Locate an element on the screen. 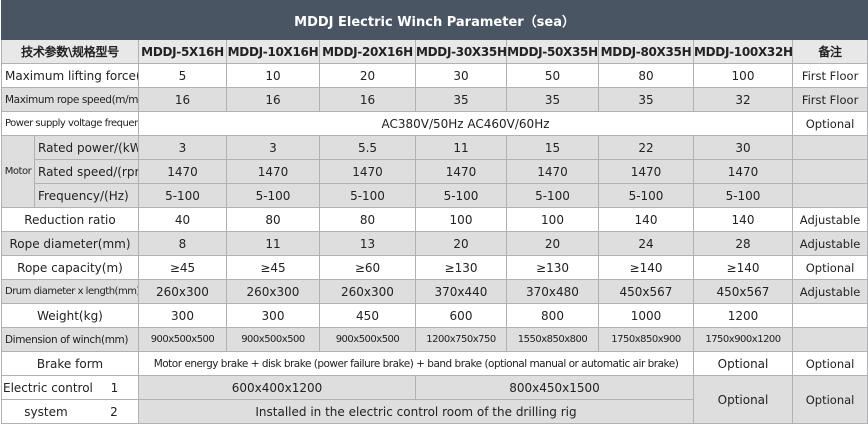 The width and height of the screenshot is (868, 435). row-label: Maximum lifting force(kN) is located at coordinates (70, 75).